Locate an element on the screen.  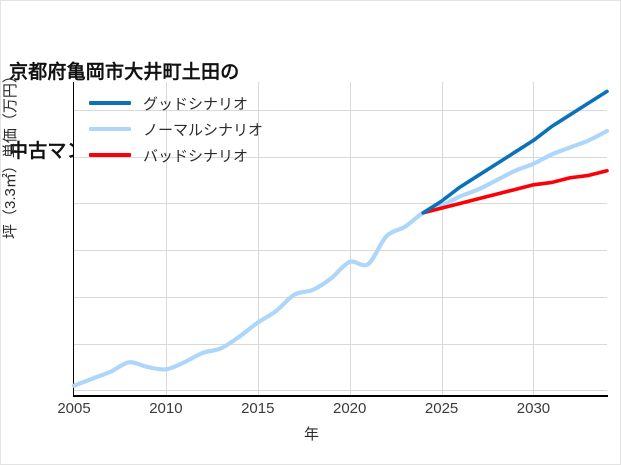
x-tick-2015: 2015 is located at coordinates (258, 408).